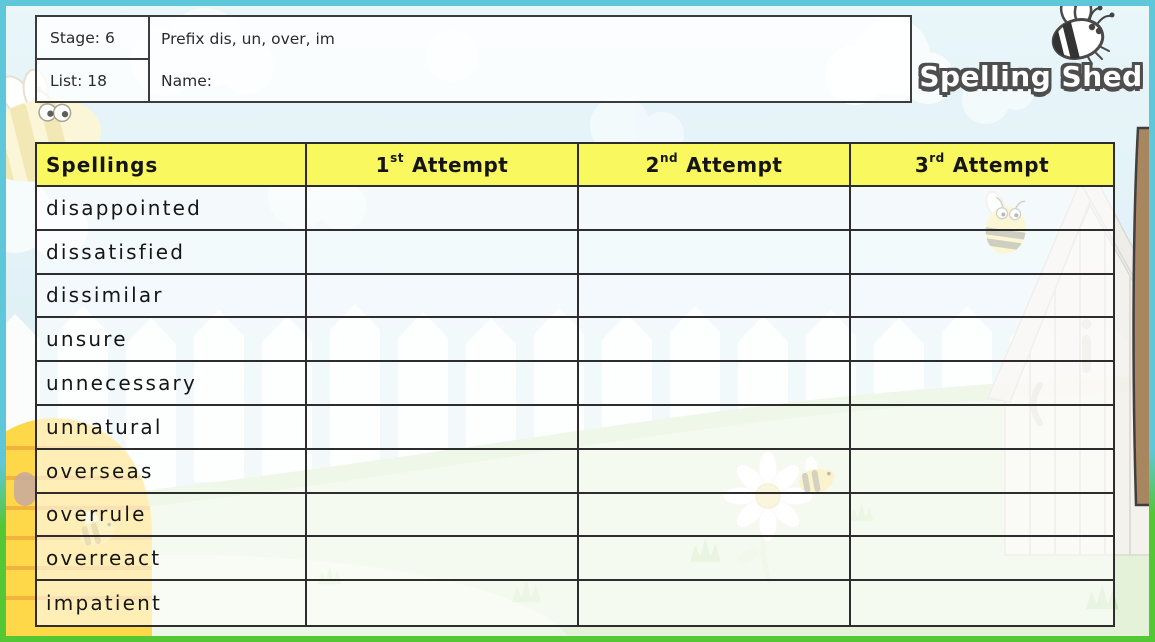  Describe the element at coordinates (171, 515) in the screenshot. I see `spelling-word: overrule` at that location.